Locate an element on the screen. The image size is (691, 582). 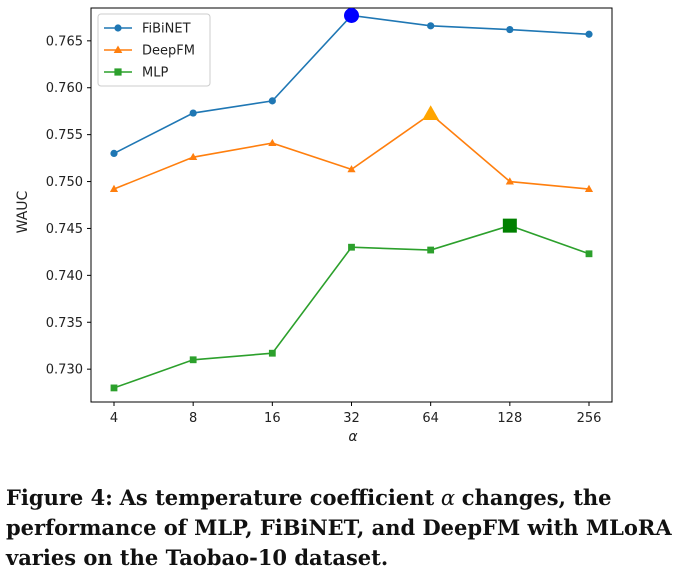
y-tick-label: 0.750 is located at coordinates (64, 182).